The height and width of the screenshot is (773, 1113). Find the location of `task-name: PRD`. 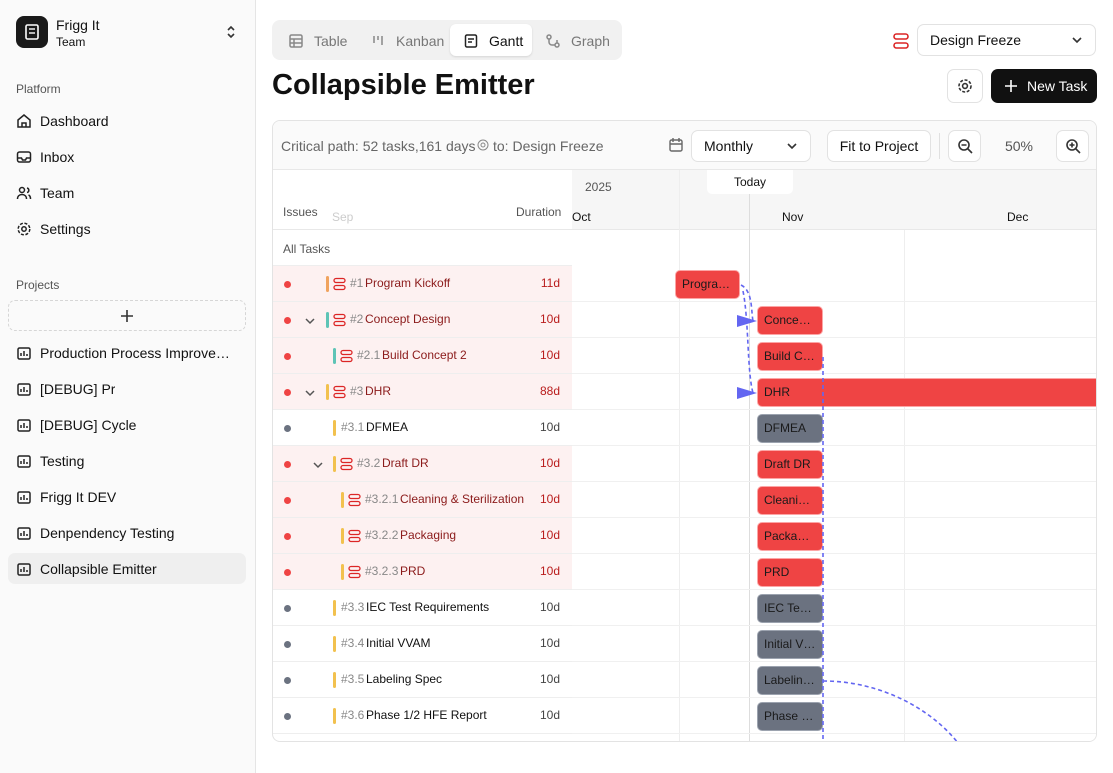

task-name: PRD is located at coordinates (413, 571).